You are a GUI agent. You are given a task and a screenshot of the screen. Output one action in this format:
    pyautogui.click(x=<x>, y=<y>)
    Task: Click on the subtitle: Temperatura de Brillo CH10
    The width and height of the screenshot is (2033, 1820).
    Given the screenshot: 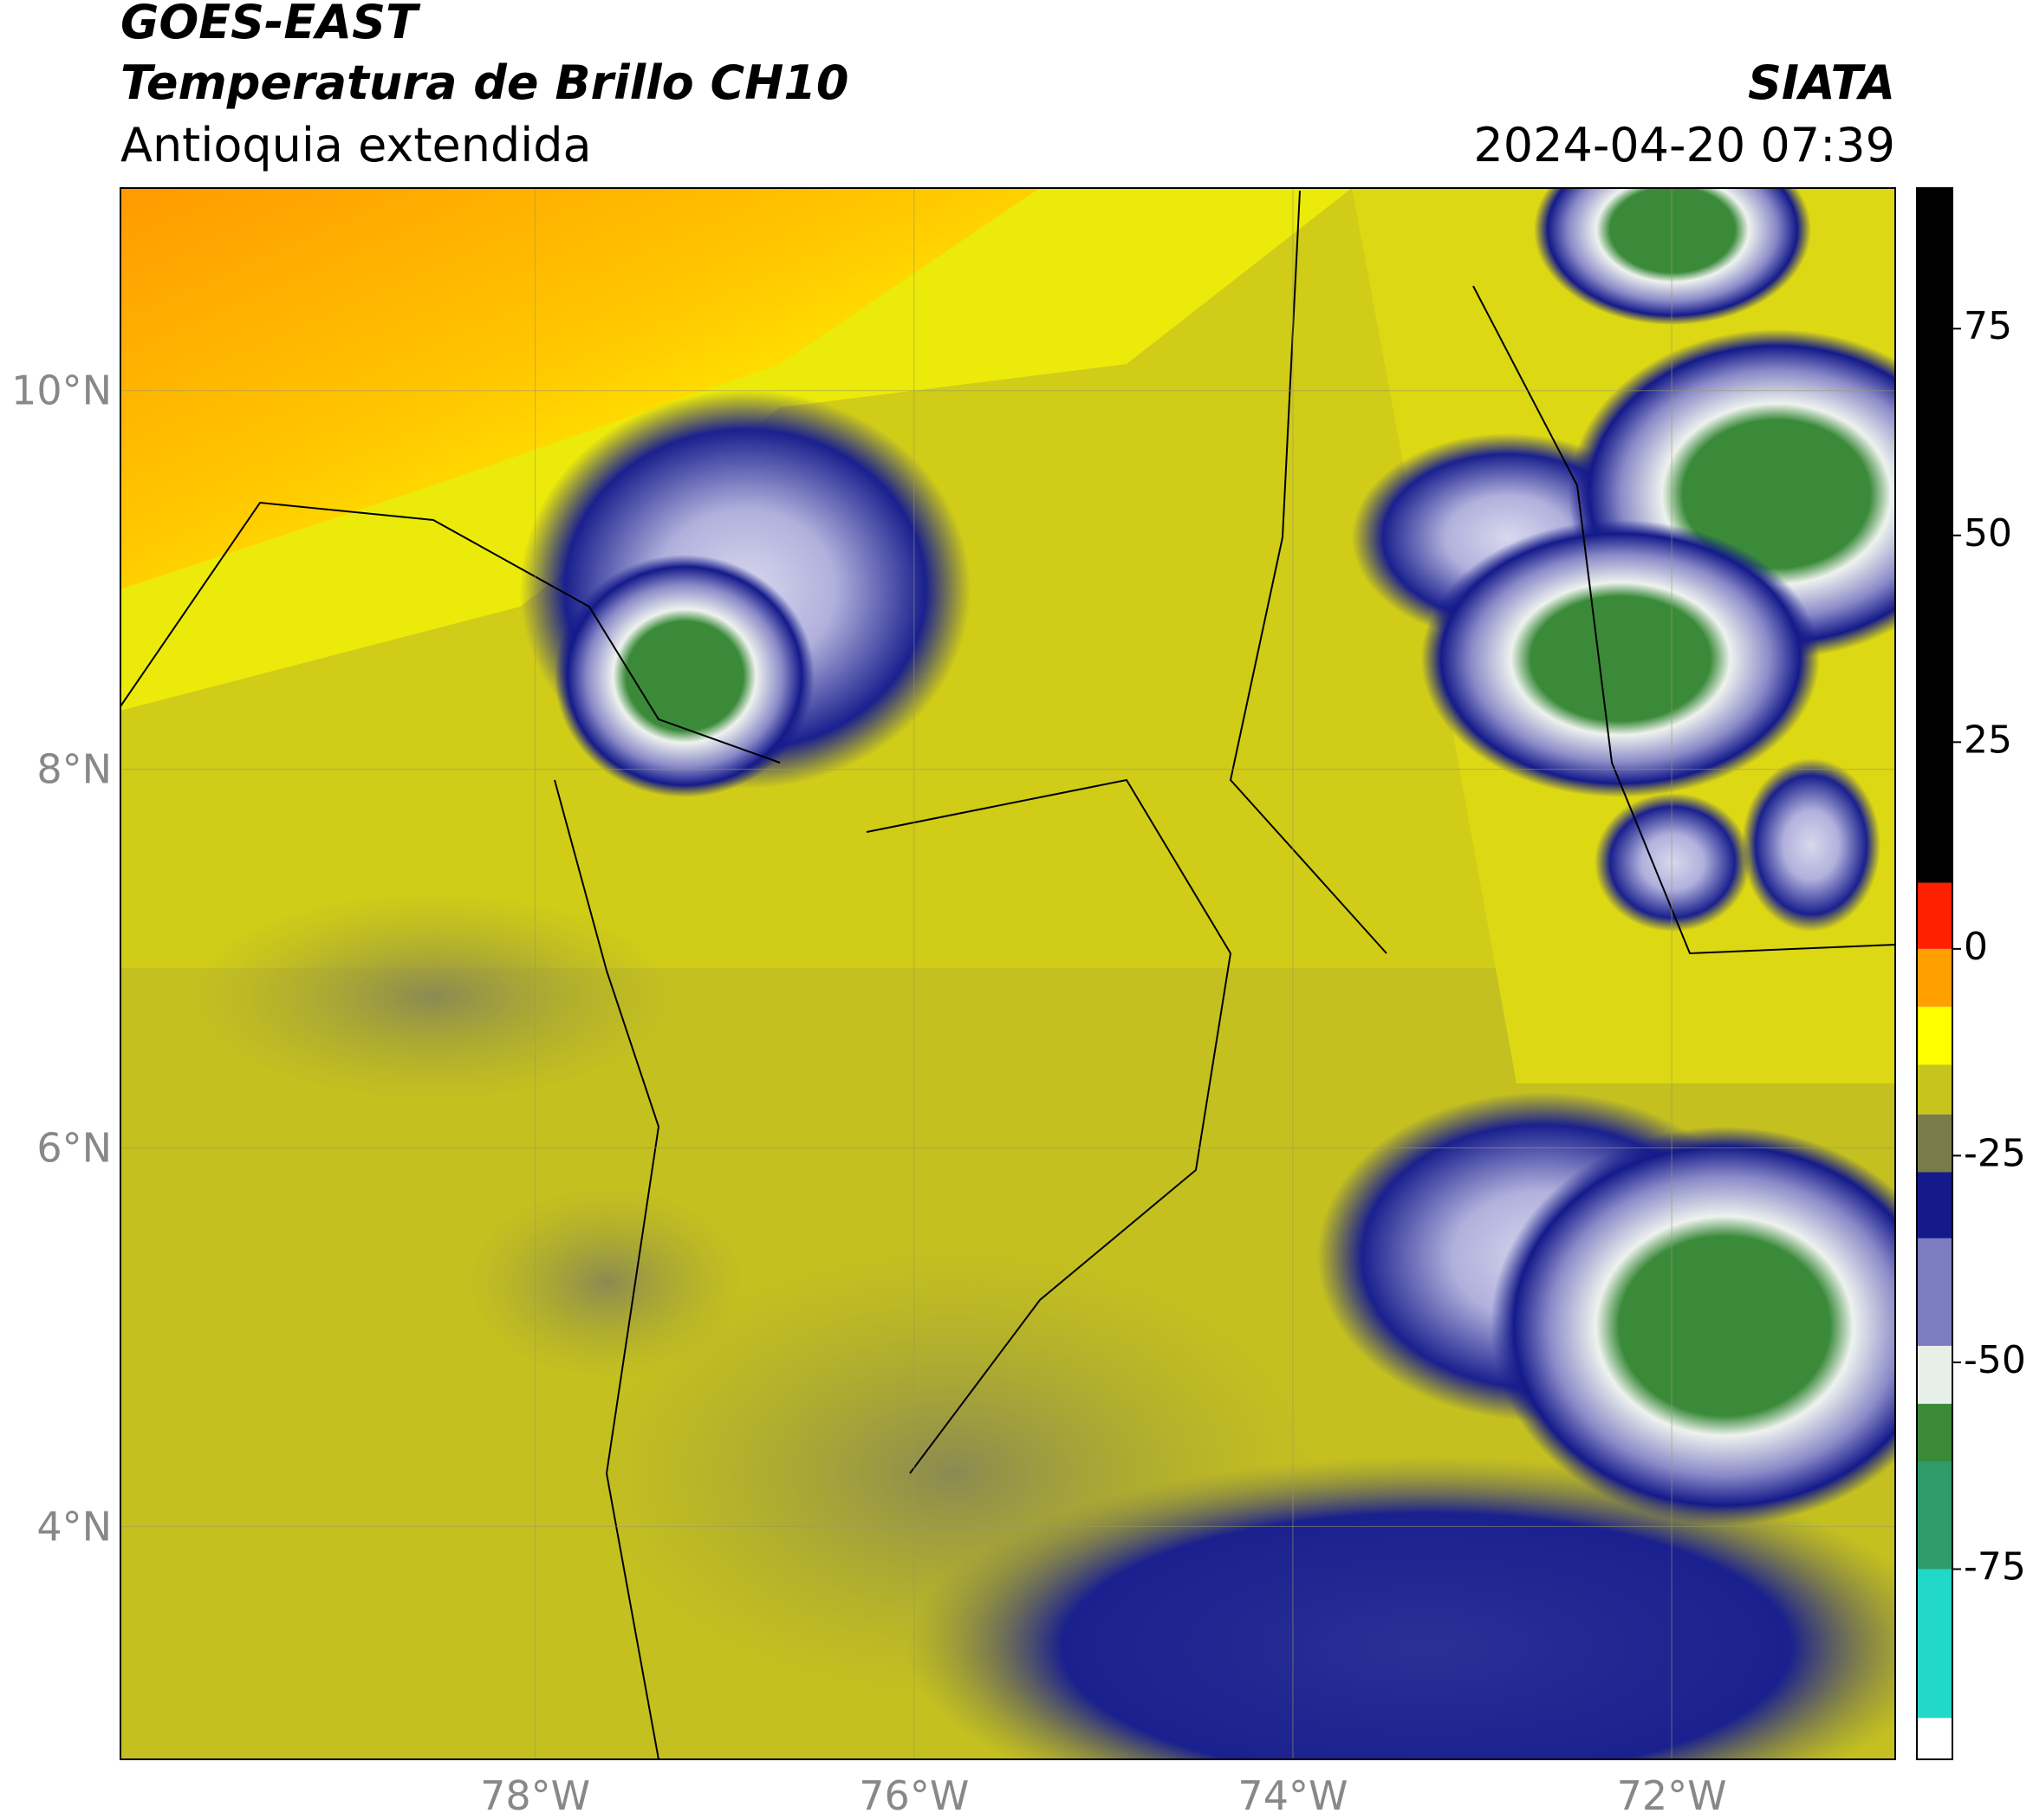 What is the action you would take?
    pyautogui.click(x=484, y=82)
    